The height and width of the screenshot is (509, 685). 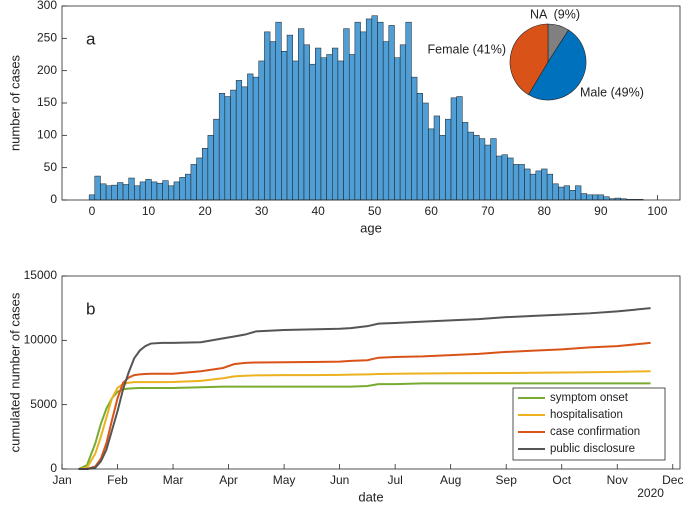 I want to click on x-tick-label: Apr, so click(x=228, y=480).